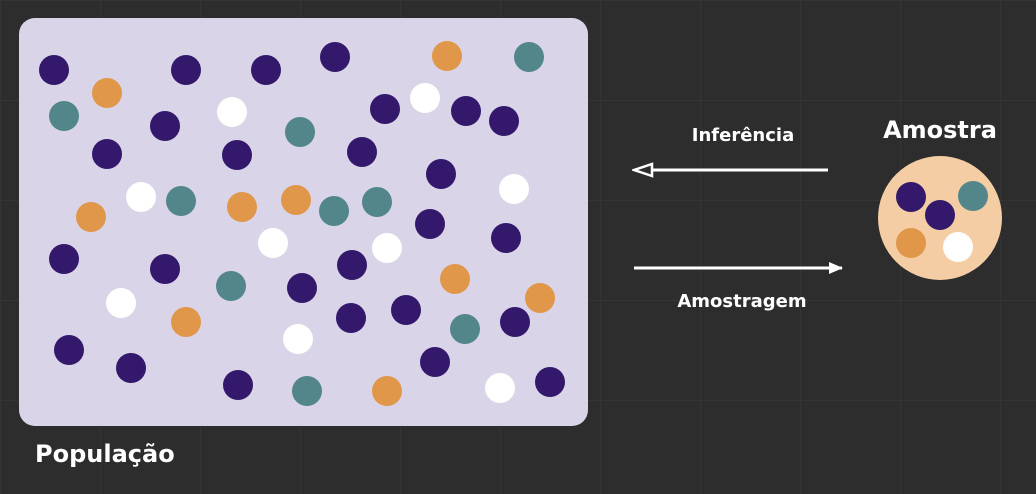  What do you see at coordinates (741, 301) in the screenshot?
I see `sampling-label: Amostragem` at bounding box center [741, 301].